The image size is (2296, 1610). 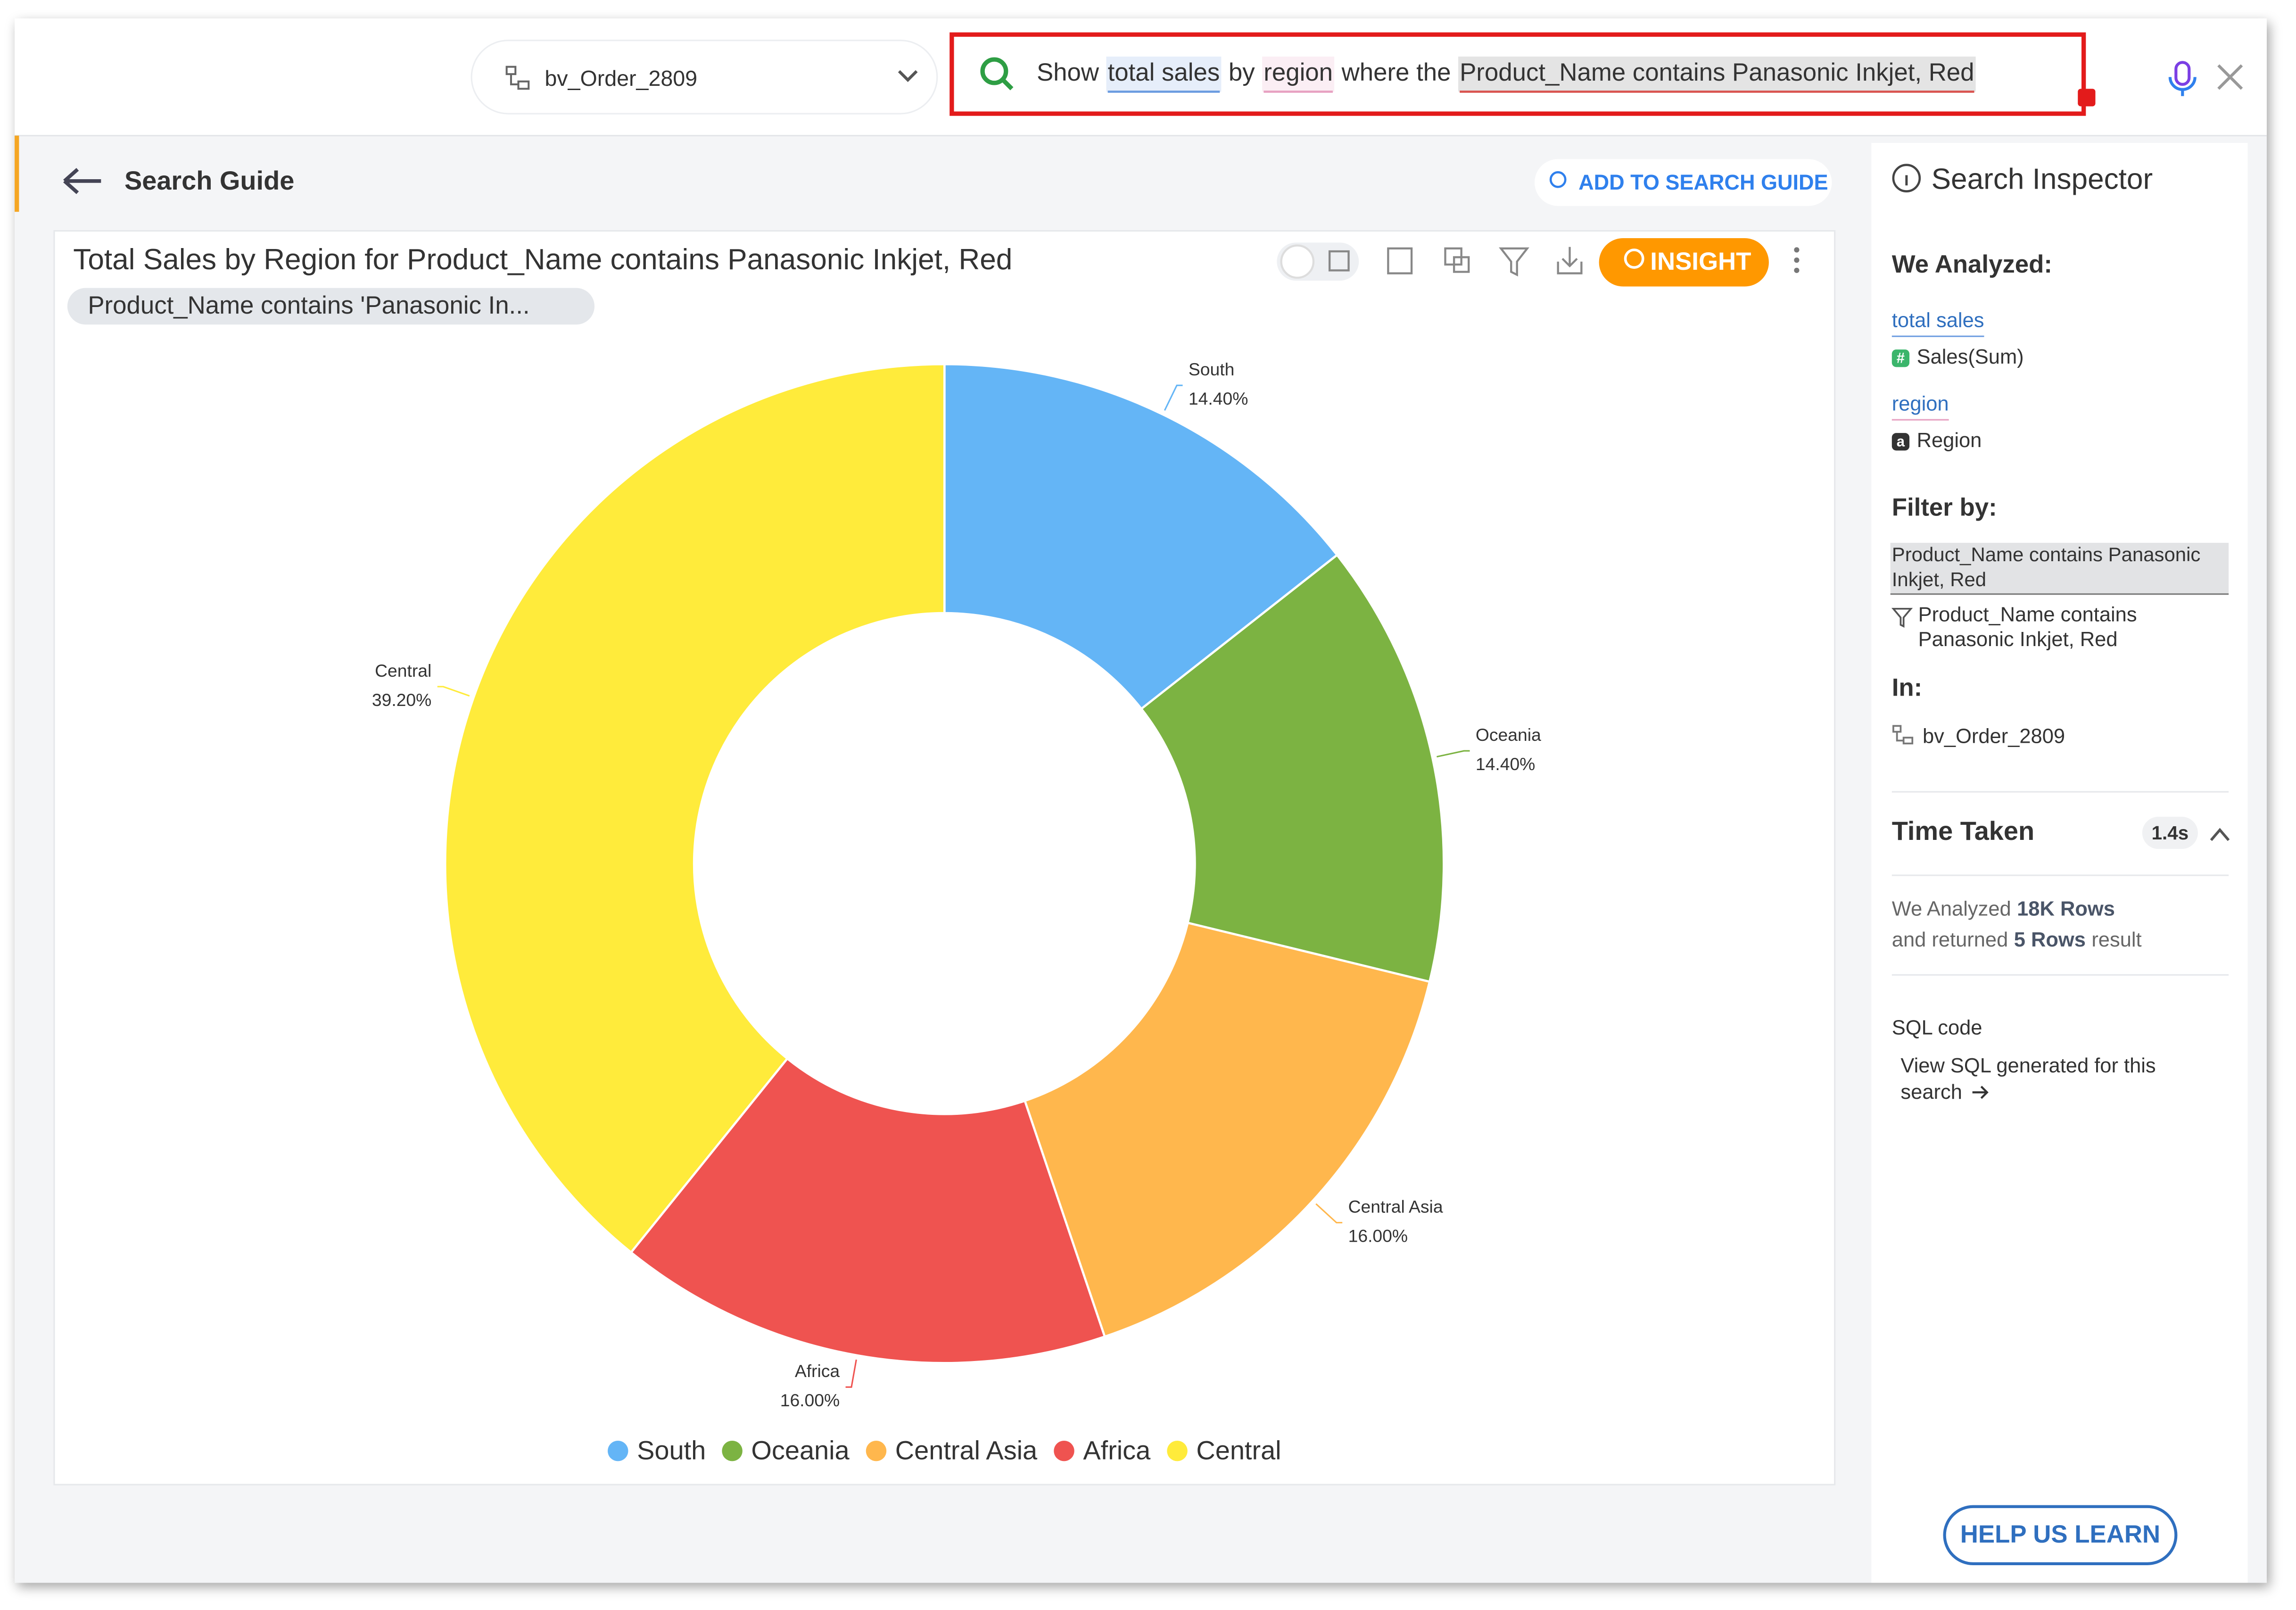 I want to click on query-term: total sales, so click(x=1164, y=72).